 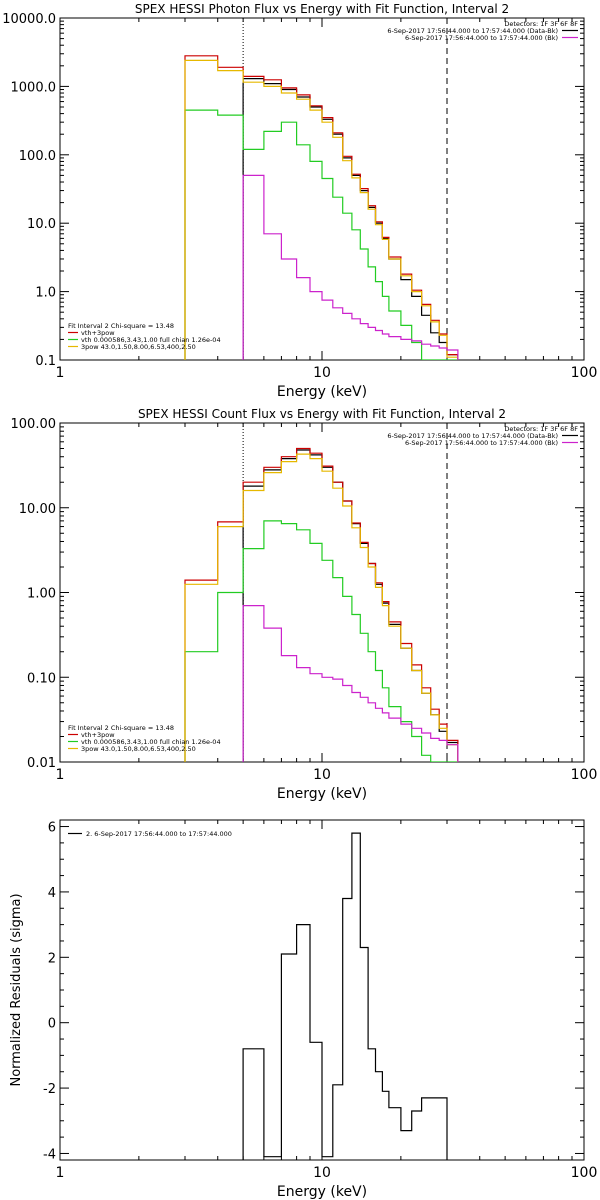 What do you see at coordinates (52, 958) in the screenshot?
I see `y-tick-label: 2` at bounding box center [52, 958].